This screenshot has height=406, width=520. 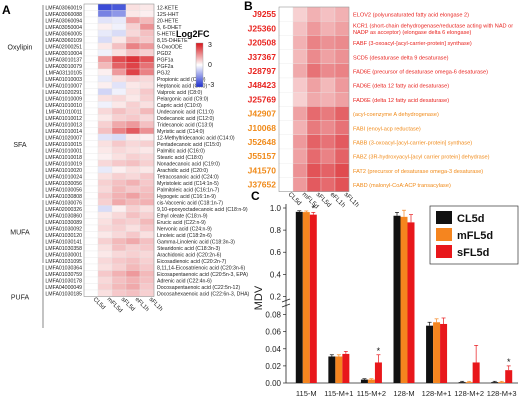 What do you see at coordinates (63, 87) in the screenshot?
I see `metabolite-id: LMFA01010007` at bounding box center [63, 87].